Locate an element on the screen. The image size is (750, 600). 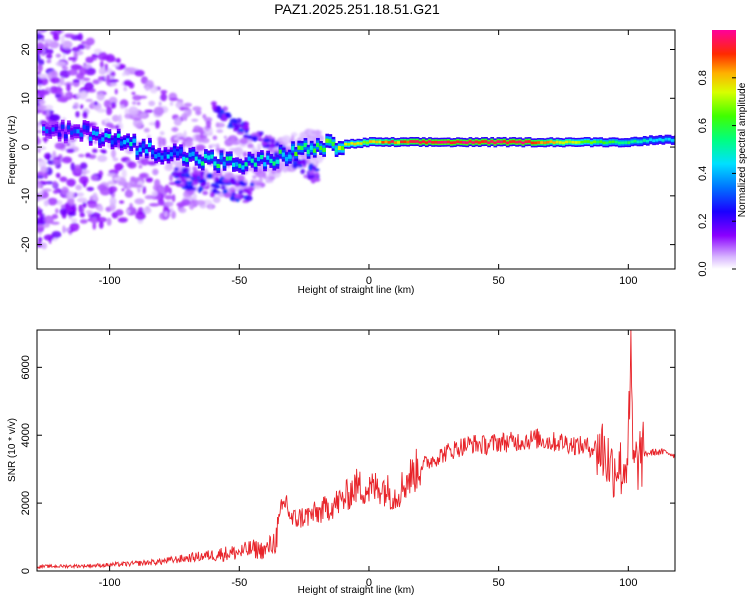
x-tick-label: 100 is located at coordinates (628, 281).